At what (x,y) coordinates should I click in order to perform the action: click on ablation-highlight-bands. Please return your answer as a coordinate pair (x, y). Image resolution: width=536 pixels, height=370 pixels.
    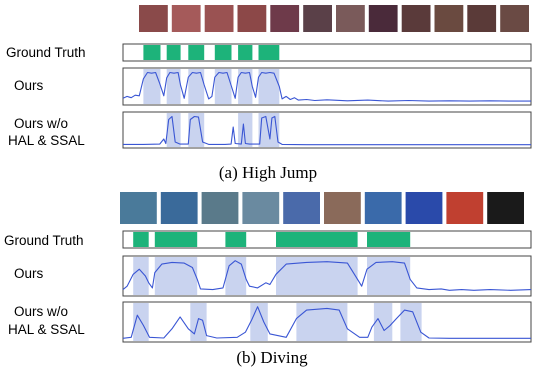
    Looking at the image, I should click on (223, 130).